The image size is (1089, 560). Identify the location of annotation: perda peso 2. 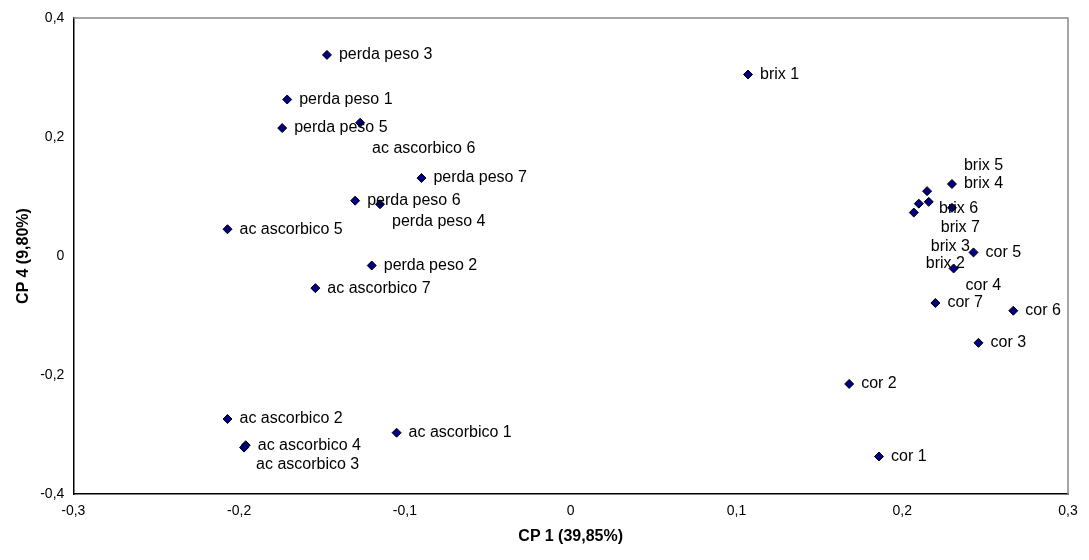
(430, 264).